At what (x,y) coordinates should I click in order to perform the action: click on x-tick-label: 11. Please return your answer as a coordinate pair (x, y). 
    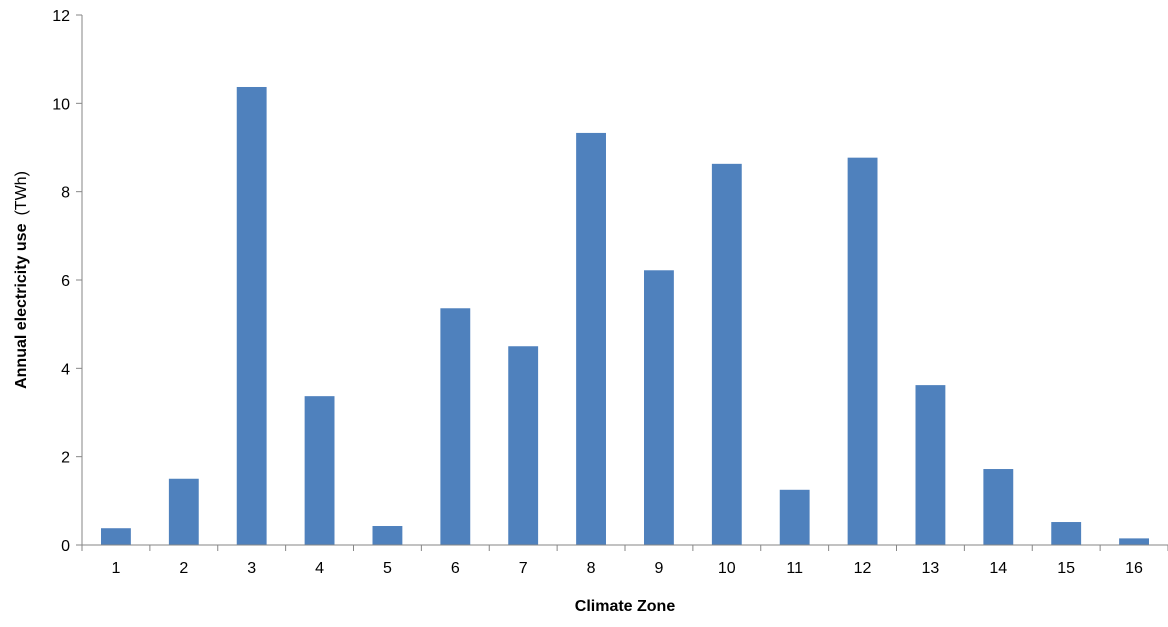
    Looking at the image, I should click on (794, 568).